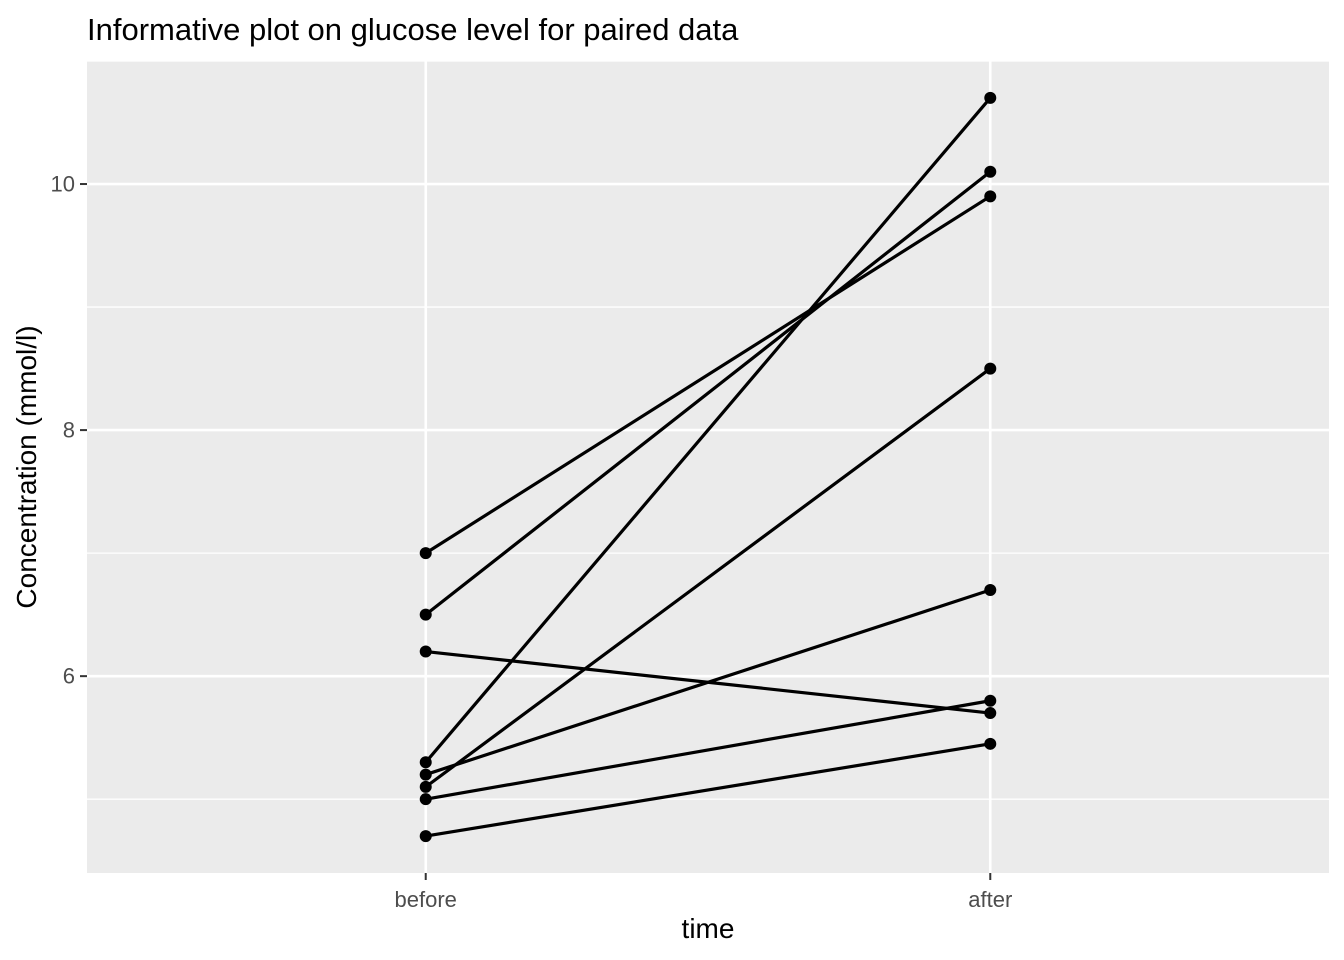 This screenshot has height=960, width=1344. I want to click on x-tick-label-before: before, so click(426, 899).